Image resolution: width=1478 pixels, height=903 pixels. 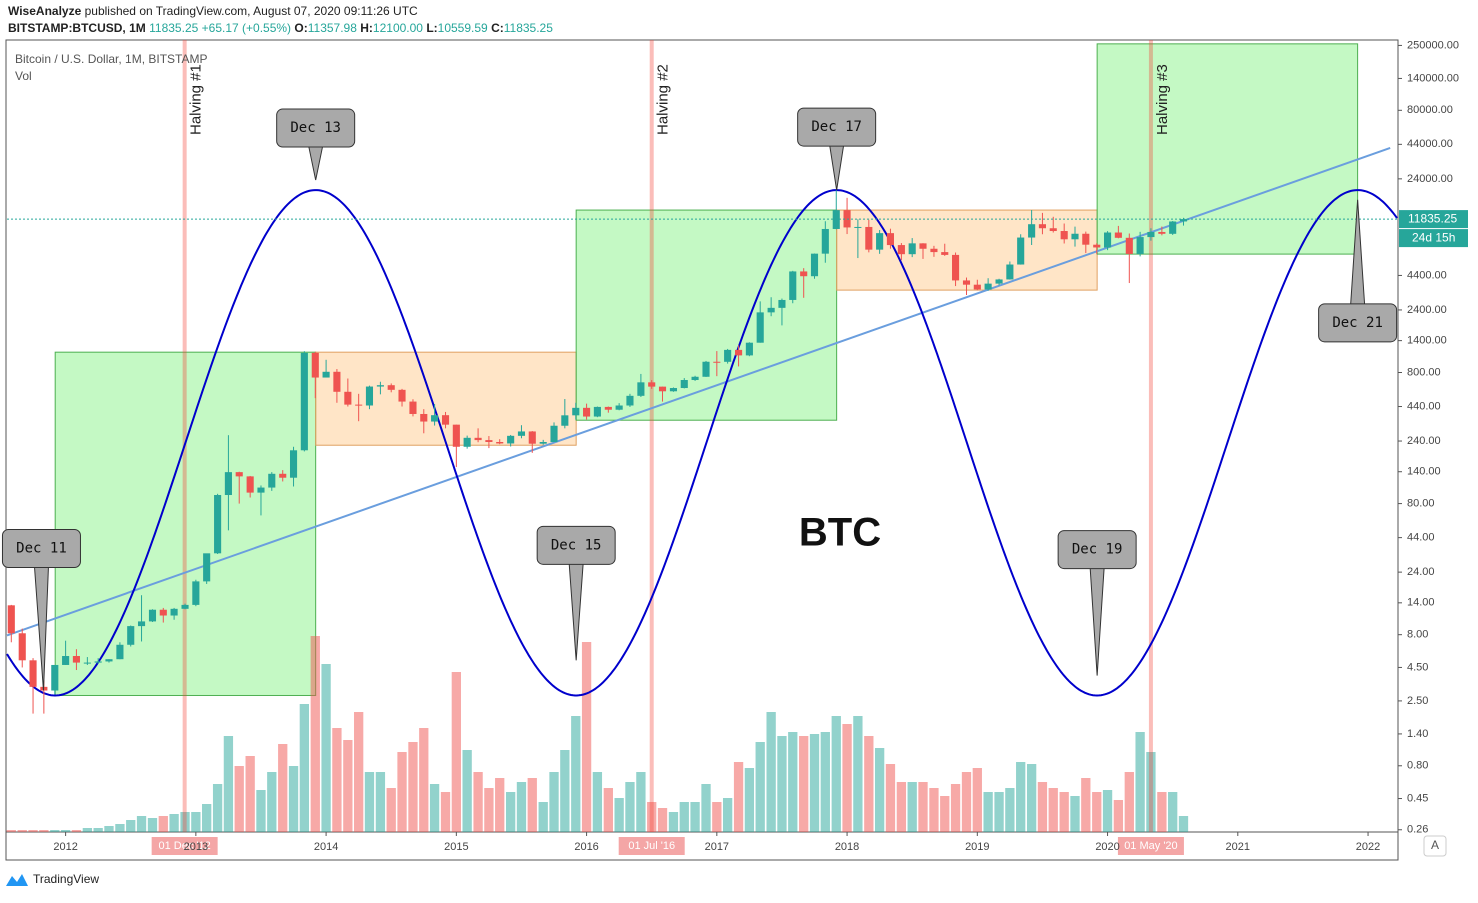 What do you see at coordinates (332, 28) in the screenshot?
I see `ohlc-value: 11357.98` at bounding box center [332, 28].